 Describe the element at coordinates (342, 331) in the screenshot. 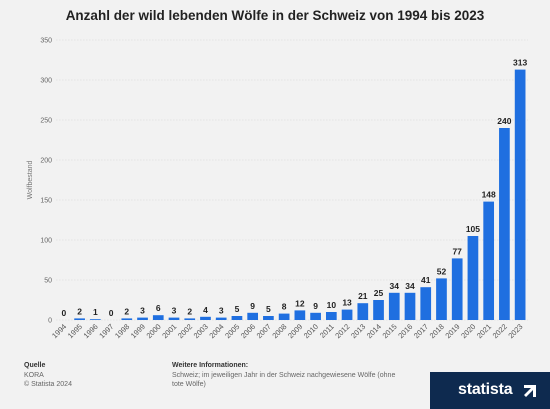

I see `x-tick-label: 2012` at that location.